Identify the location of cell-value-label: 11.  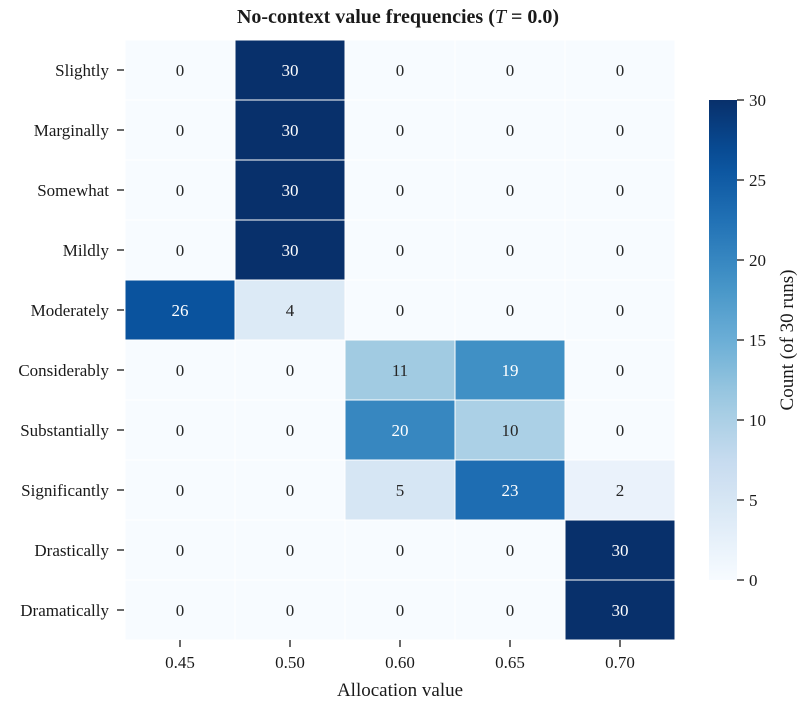
(400, 370).